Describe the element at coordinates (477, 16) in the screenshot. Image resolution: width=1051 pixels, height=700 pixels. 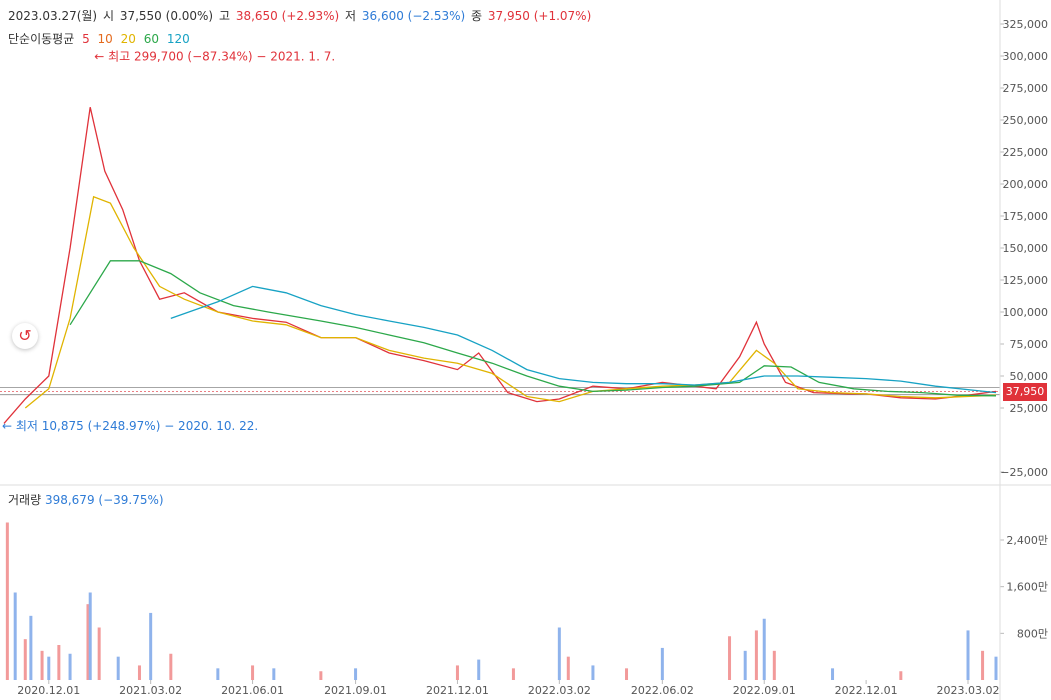
I see `close-label: 종` at that location.